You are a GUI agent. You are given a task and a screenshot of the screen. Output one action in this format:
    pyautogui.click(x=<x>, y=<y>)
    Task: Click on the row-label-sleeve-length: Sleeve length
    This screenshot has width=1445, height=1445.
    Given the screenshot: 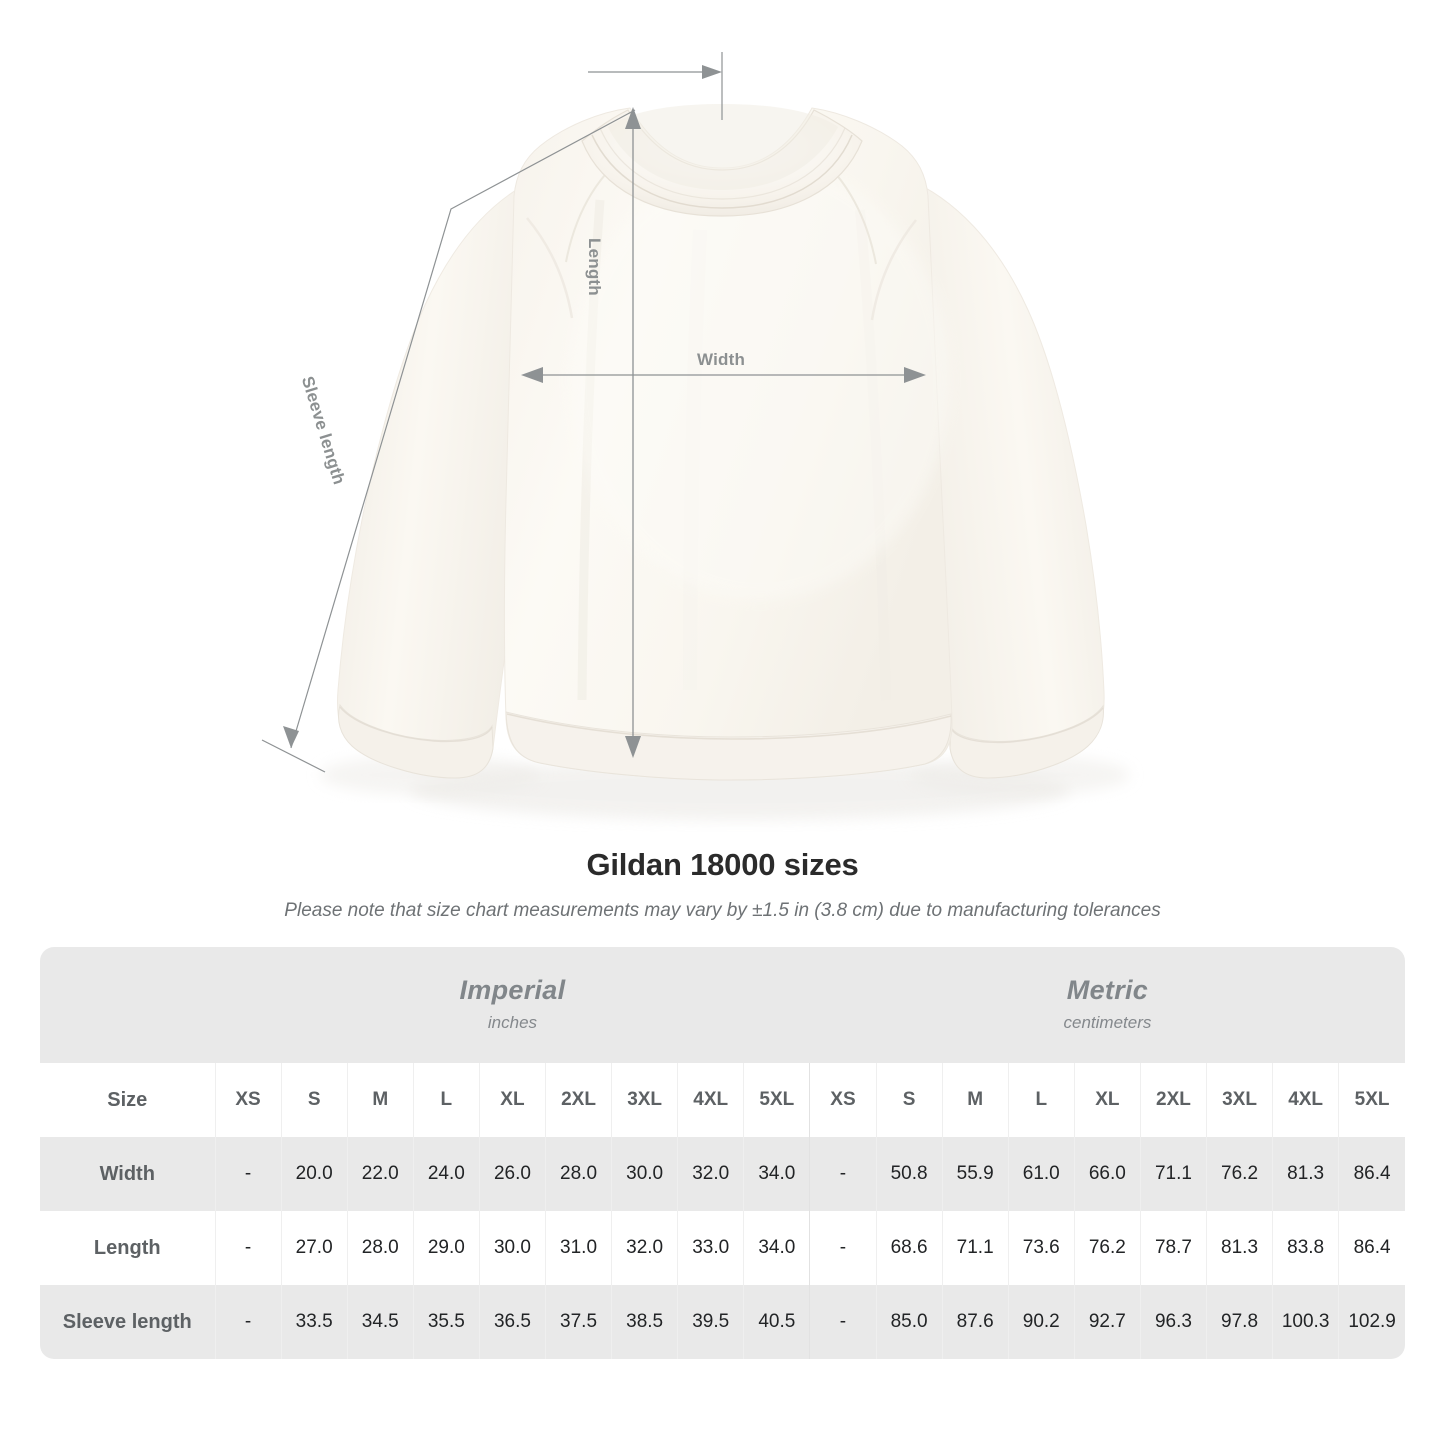 What is the action you would take?
    pyautogui.click(x=128, y=1322)
    